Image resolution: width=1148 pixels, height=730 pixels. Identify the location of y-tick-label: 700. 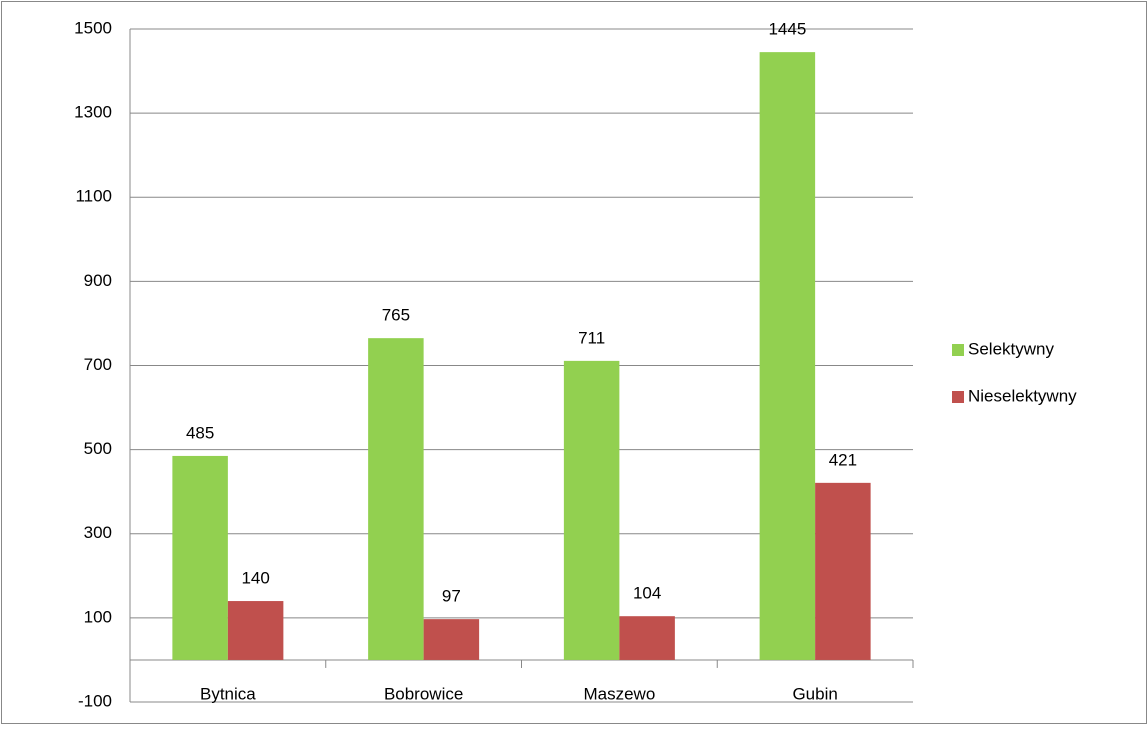
(98, 364).